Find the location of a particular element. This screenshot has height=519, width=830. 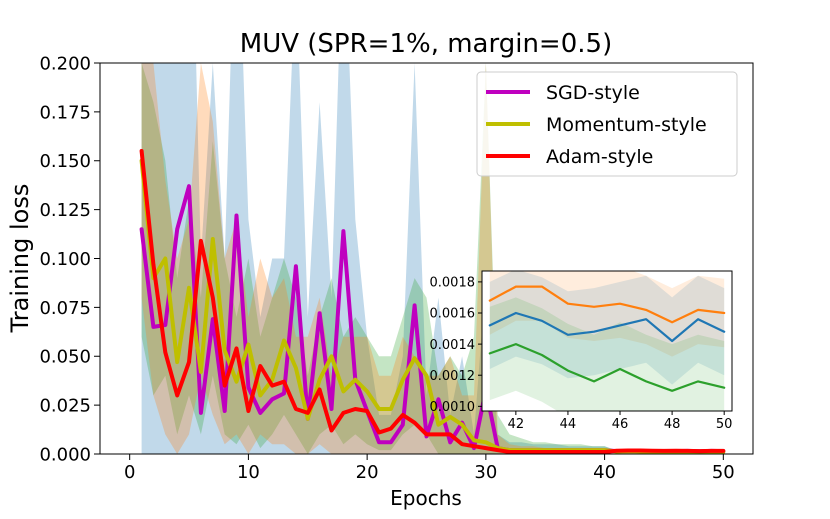

inset-x-tick-label: 48 is located at coordinates (672, 424).